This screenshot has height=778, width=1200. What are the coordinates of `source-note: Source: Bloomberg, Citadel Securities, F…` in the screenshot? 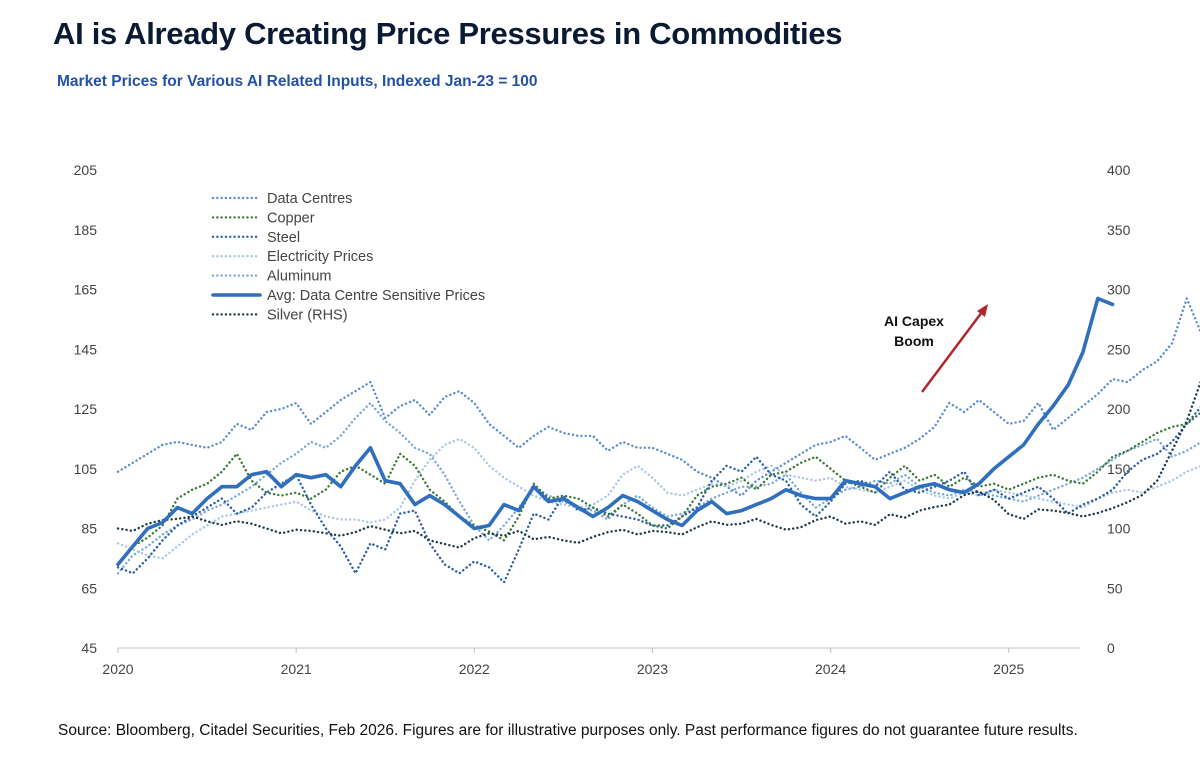 It's located at (568, 730).